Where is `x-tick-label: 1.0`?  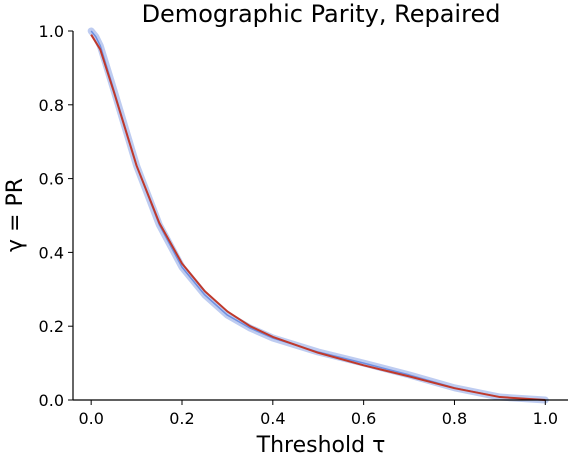
x-tick-label: 1.0 is located at coordinates (545, 418).